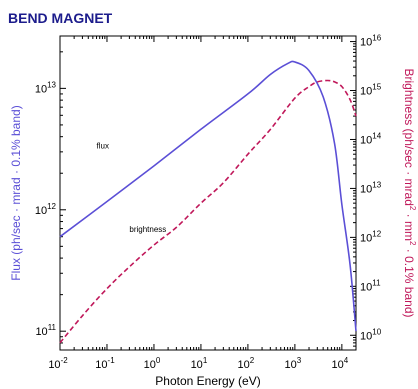 Image resolution: width=418 pixels, height=389 pixels. I want to click on y-right-tick-label-1-exponent: 11, so click(376, 282).